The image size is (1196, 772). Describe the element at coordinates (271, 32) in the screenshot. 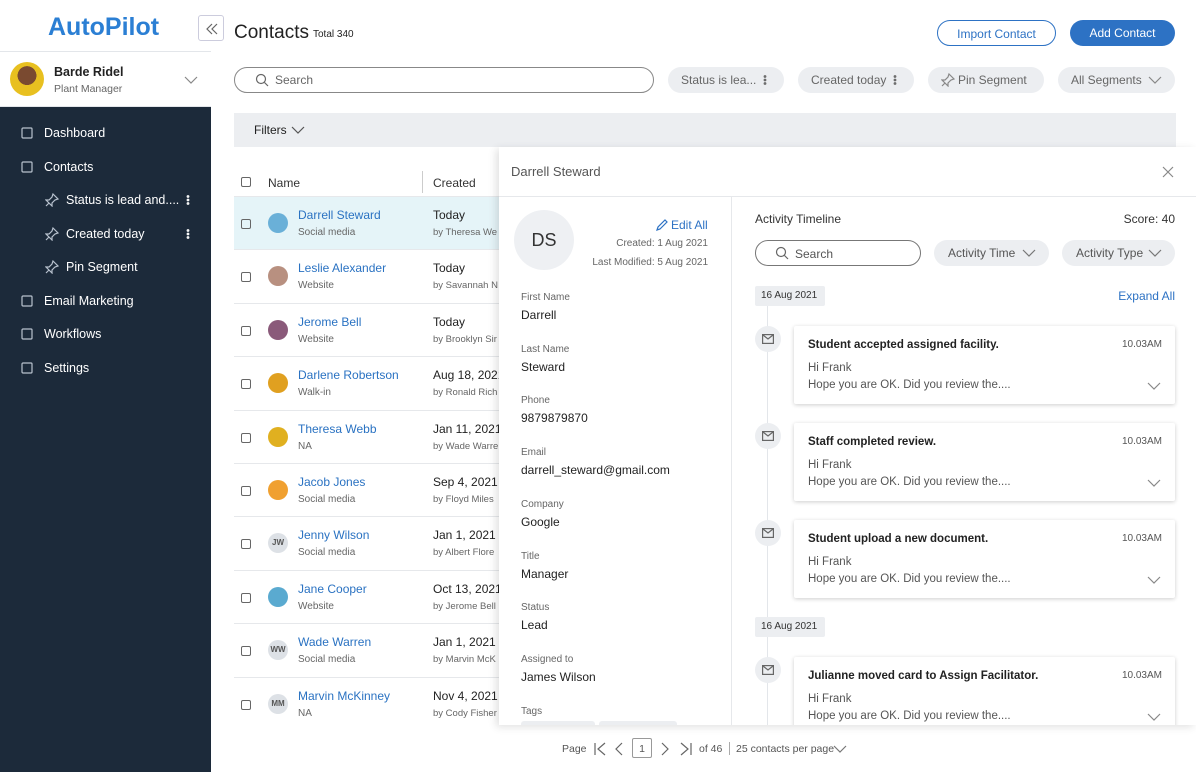

I see `page-title: Contacts` at that location.